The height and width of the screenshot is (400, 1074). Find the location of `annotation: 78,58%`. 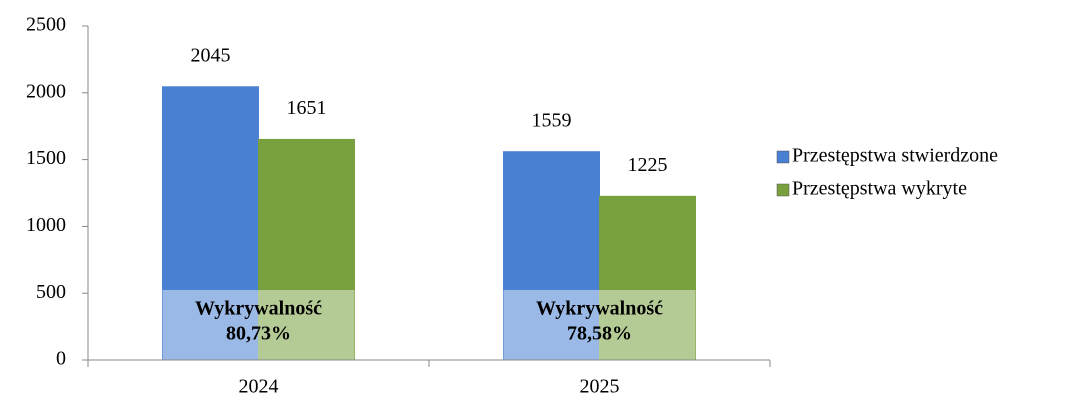

annotation: 78,58% is located at coordinates (599, 334).